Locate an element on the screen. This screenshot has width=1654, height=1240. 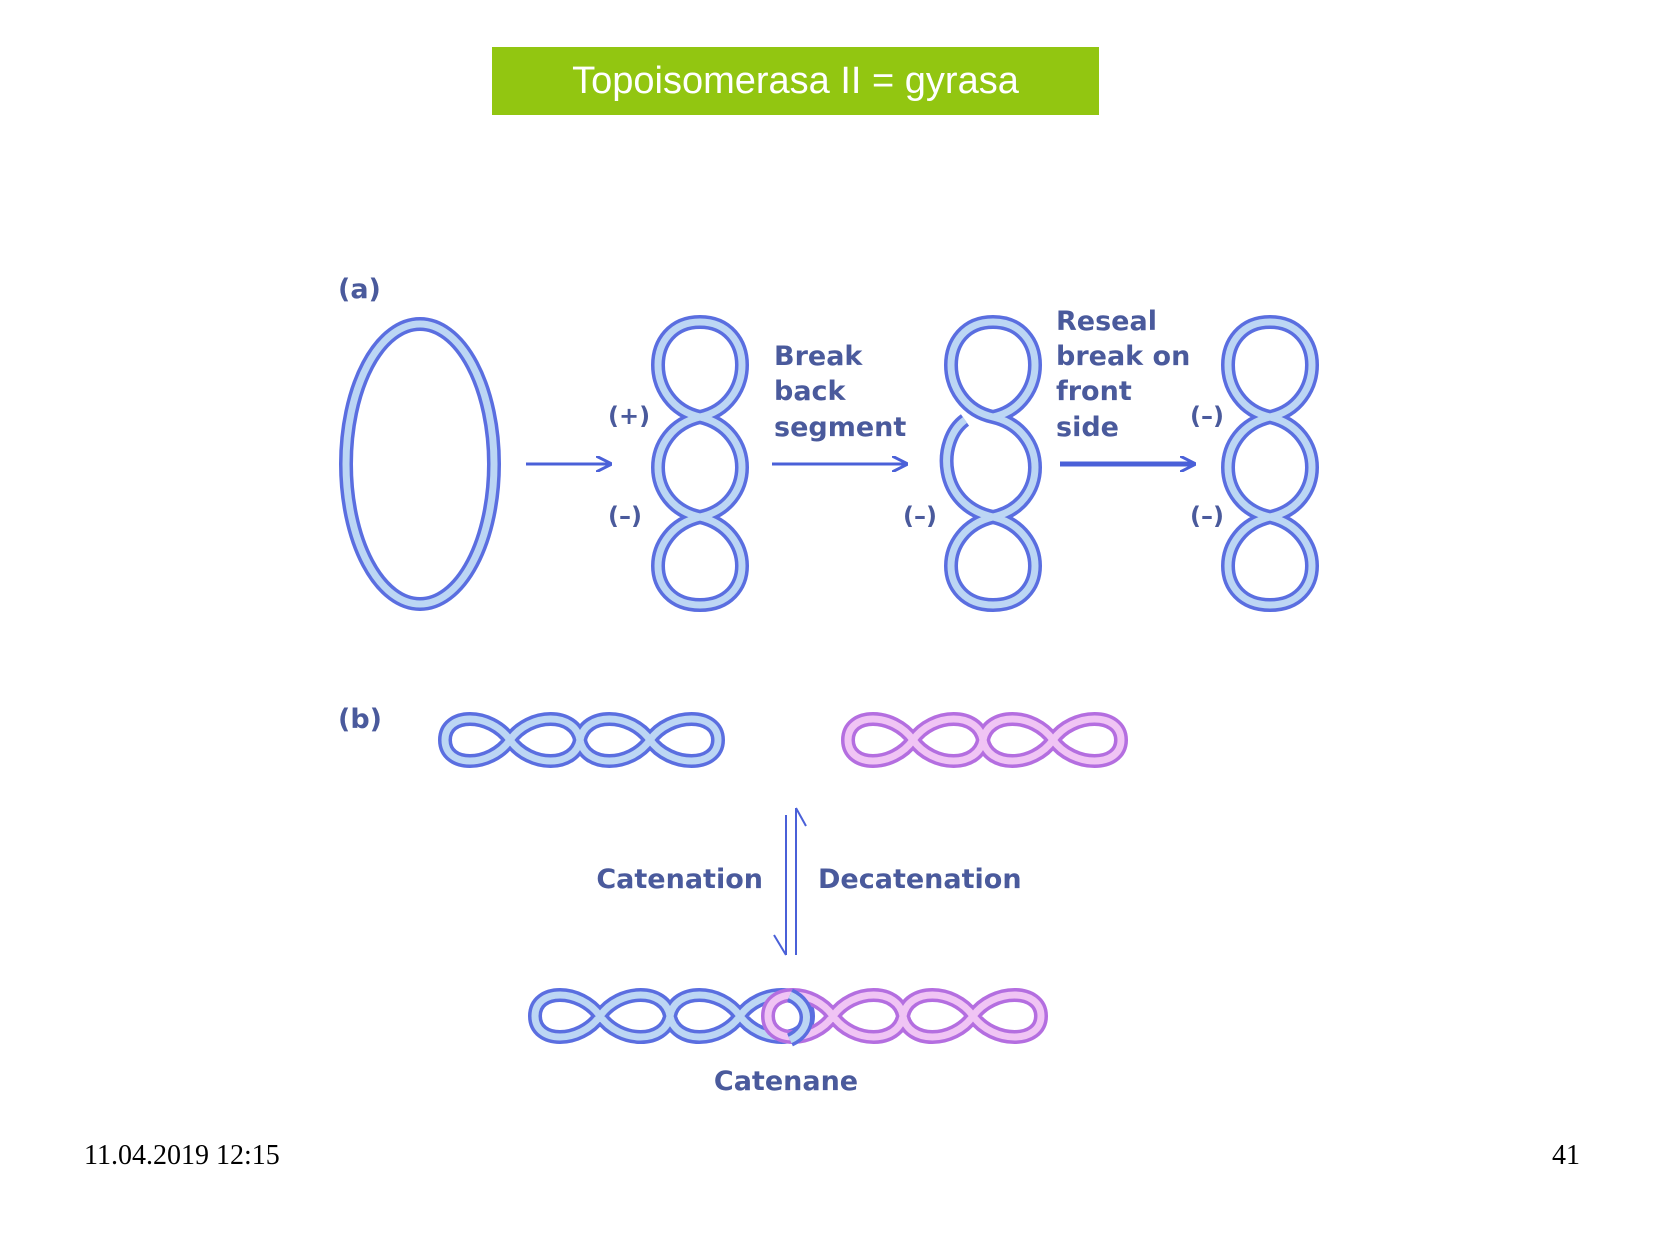
step1-line2: back is located at coordinates (810, 391).